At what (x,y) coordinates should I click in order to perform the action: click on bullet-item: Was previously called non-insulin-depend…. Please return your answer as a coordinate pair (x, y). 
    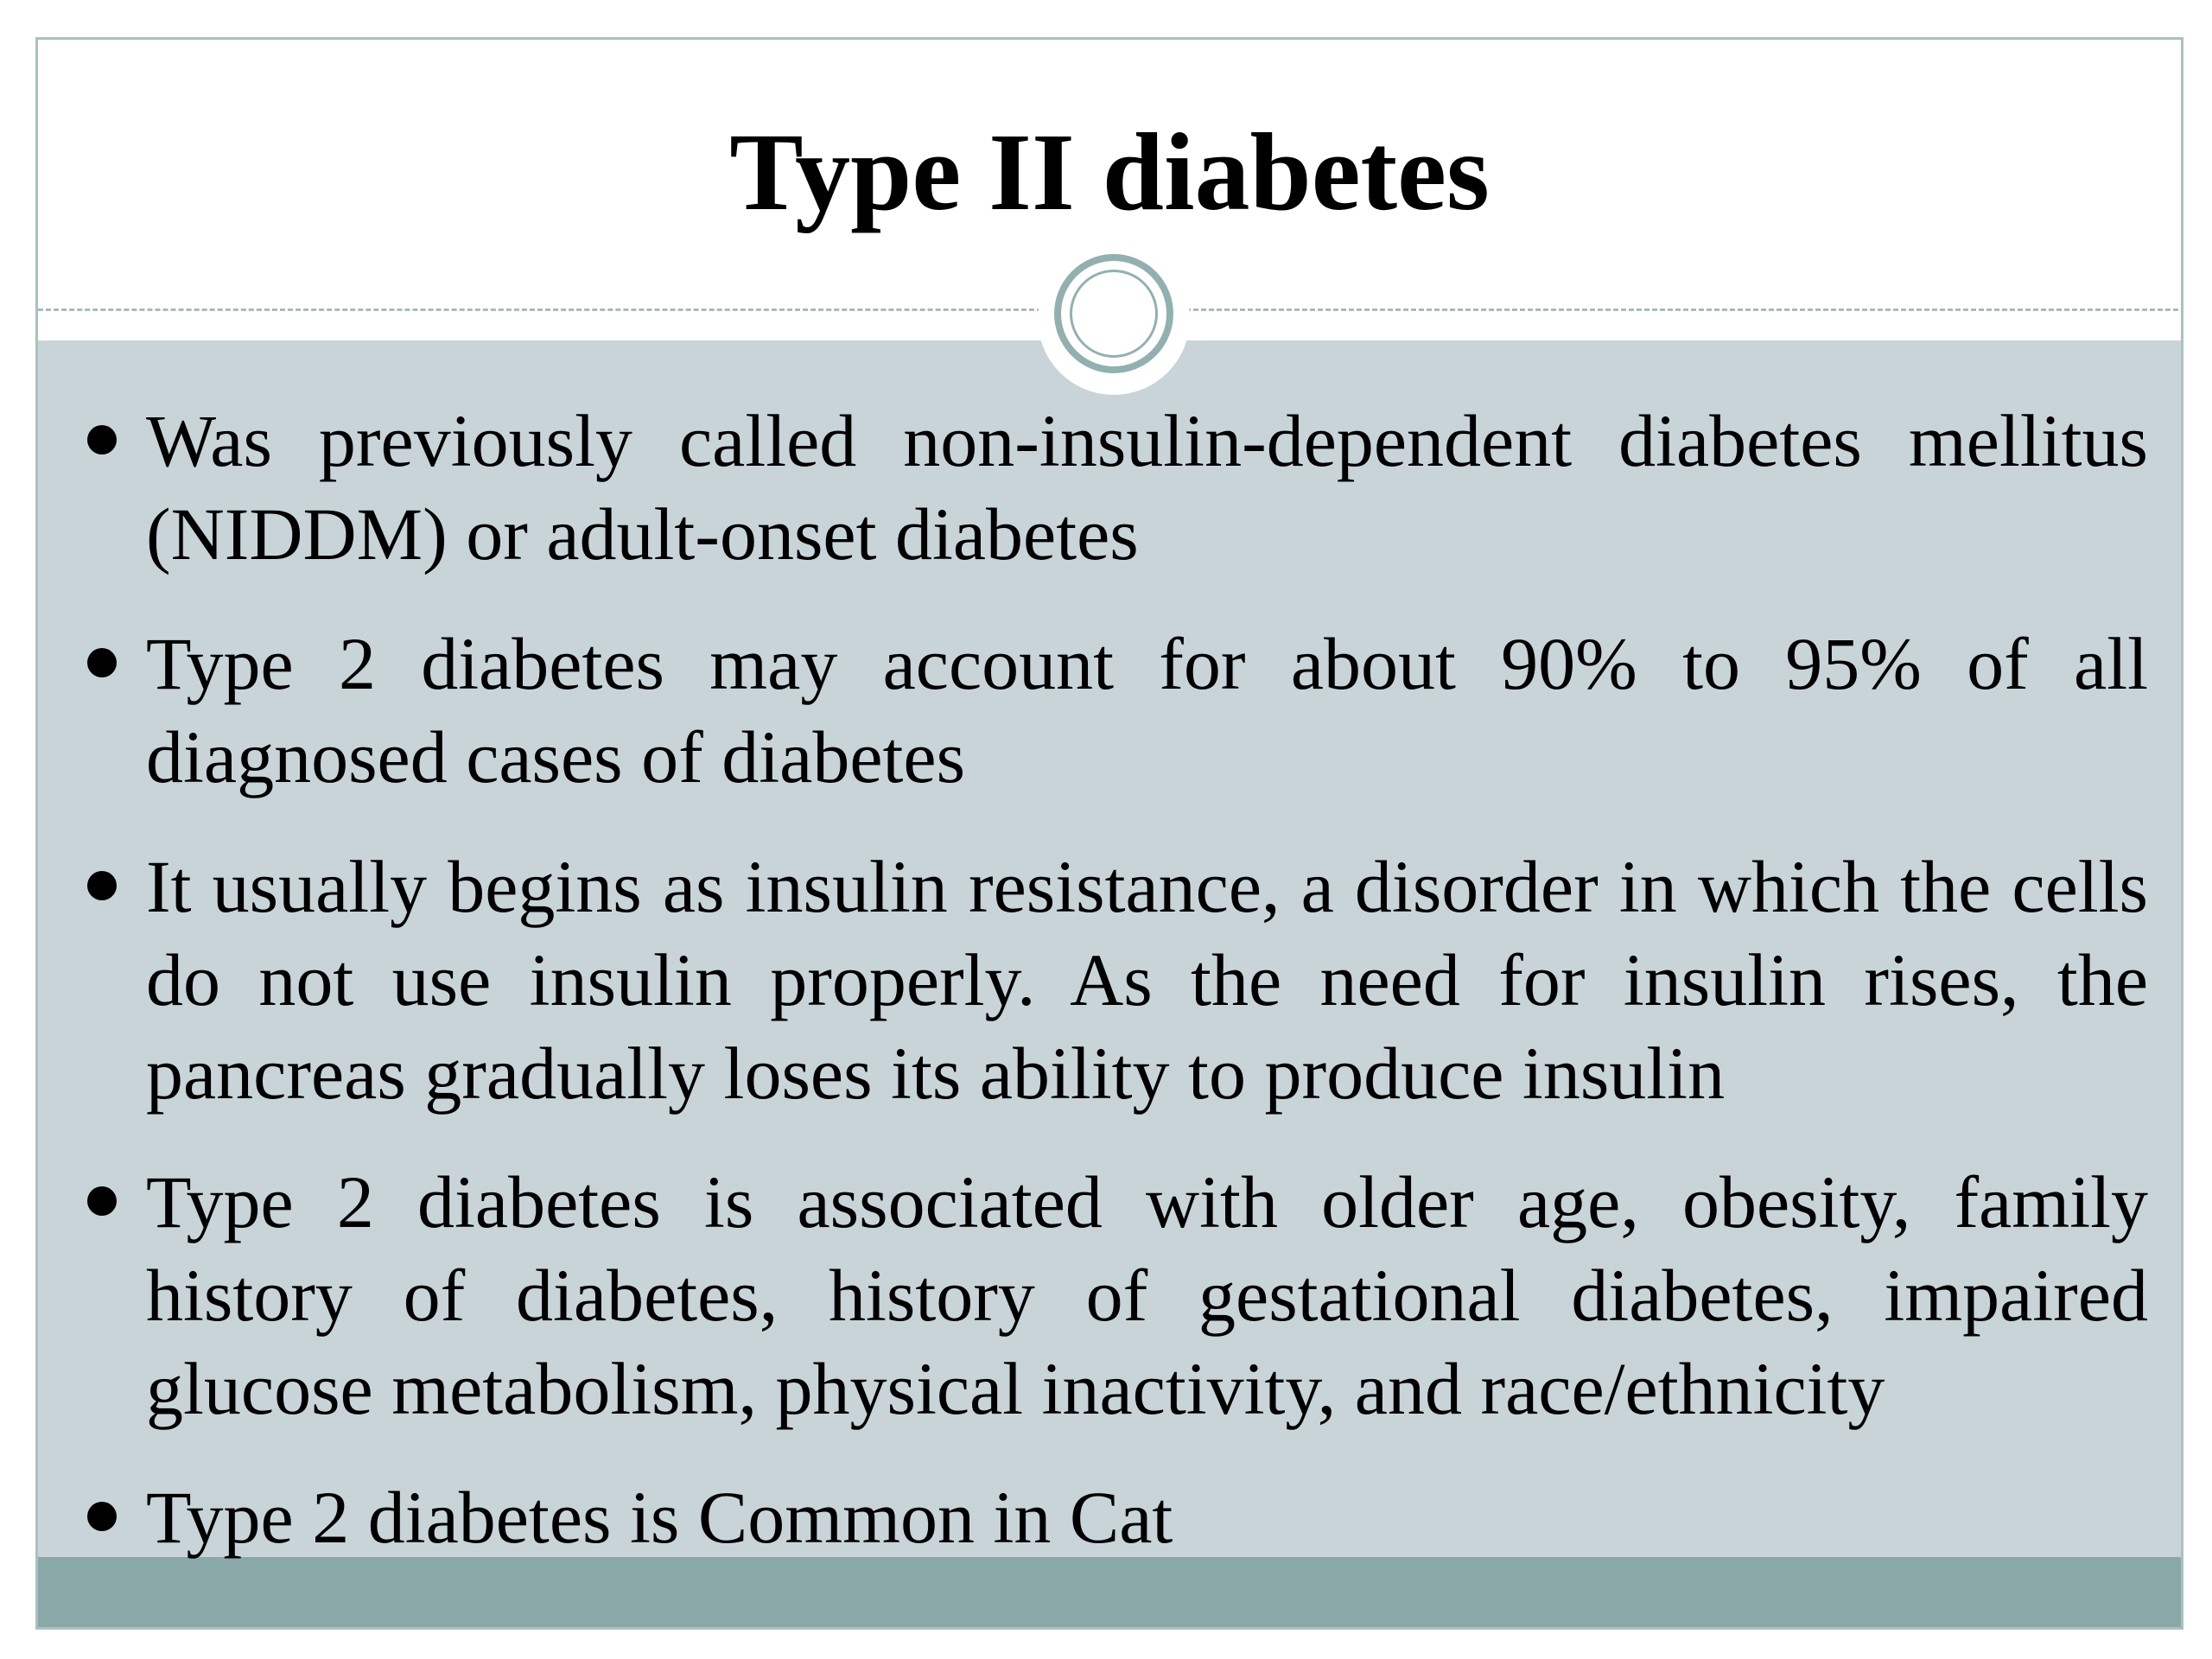
    Looking at the image, I should click on (1117, 487).